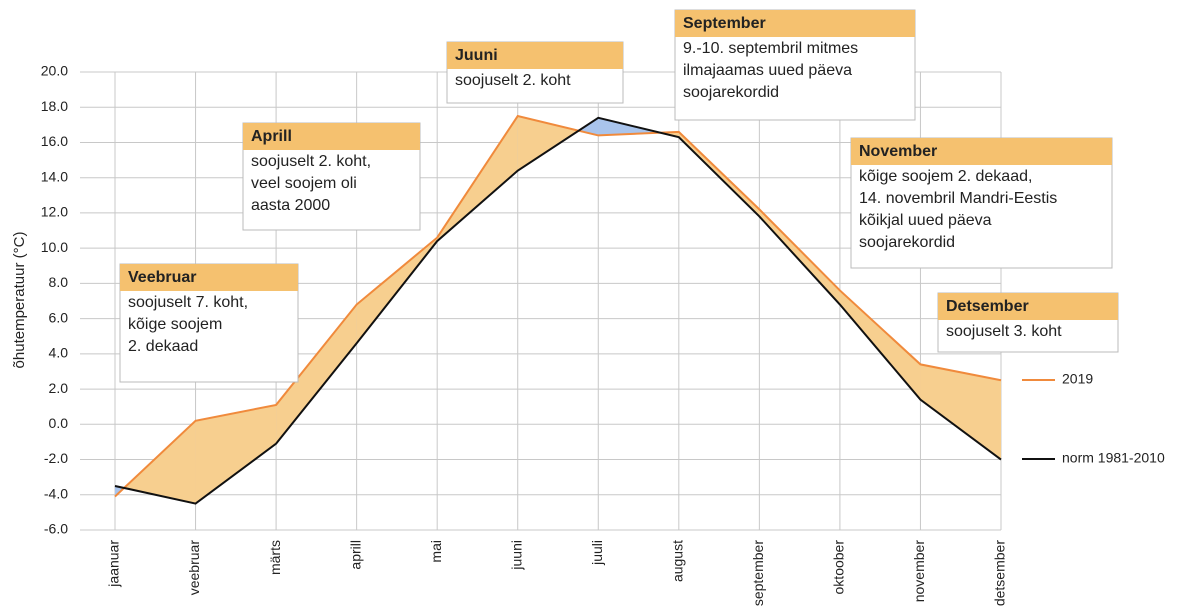 This screenshot has height=614, width=1181. What do you see at coordinates (56, 458) in the screenshot?
I see `y-tick-label: -2.0` at bounding box center [56, 458].